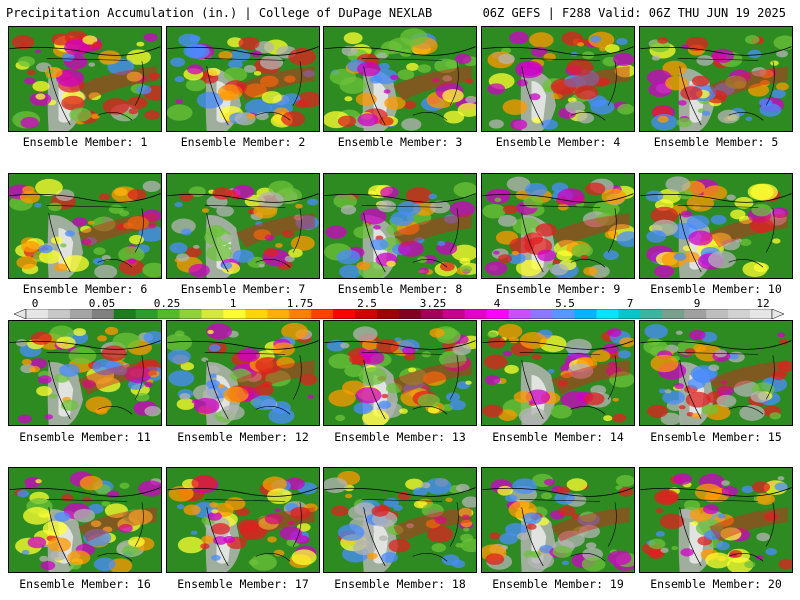 The width and height of the screenshot is (800, 600). I want to click on legend-tick-label: 1.75, so click(300, 303).